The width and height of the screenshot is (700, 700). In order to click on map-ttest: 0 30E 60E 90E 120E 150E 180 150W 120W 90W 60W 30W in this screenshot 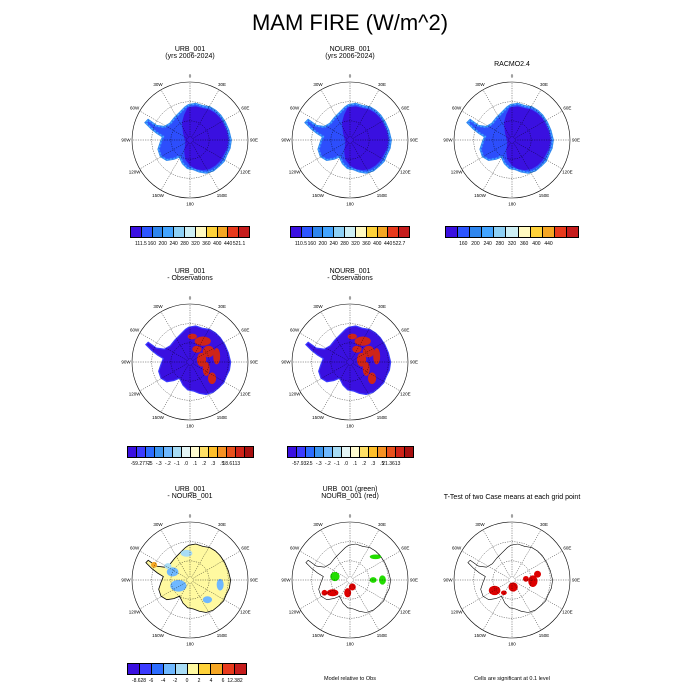, I will do `click(511, 580)`.